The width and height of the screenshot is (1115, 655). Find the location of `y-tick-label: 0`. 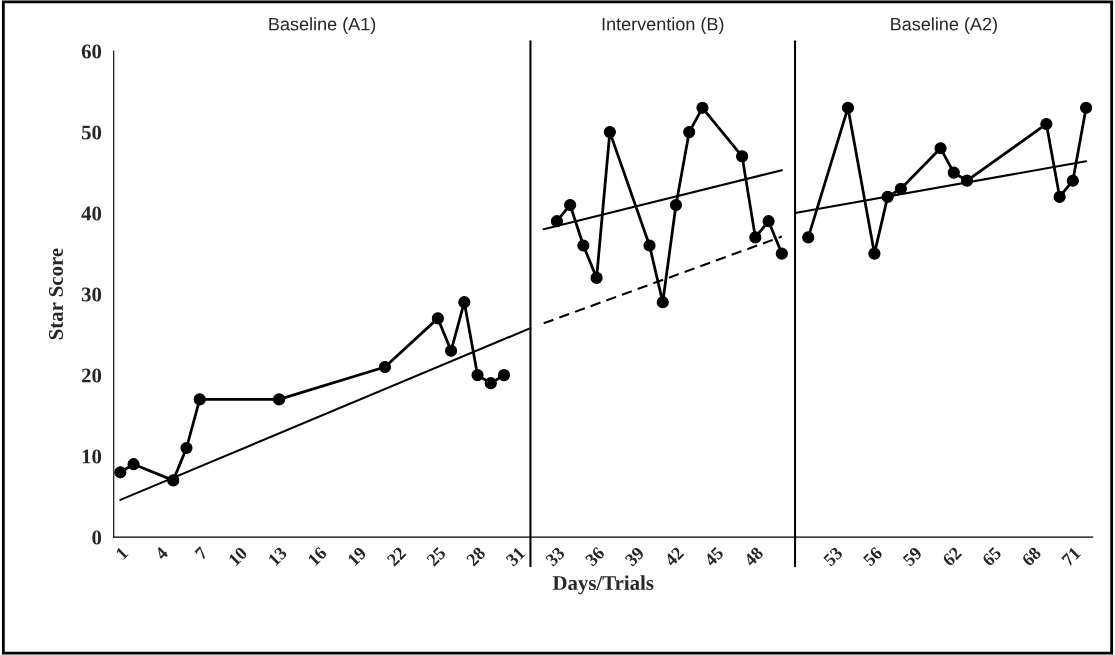

y-tick-label: 0 is located at coordinates (97, 537).